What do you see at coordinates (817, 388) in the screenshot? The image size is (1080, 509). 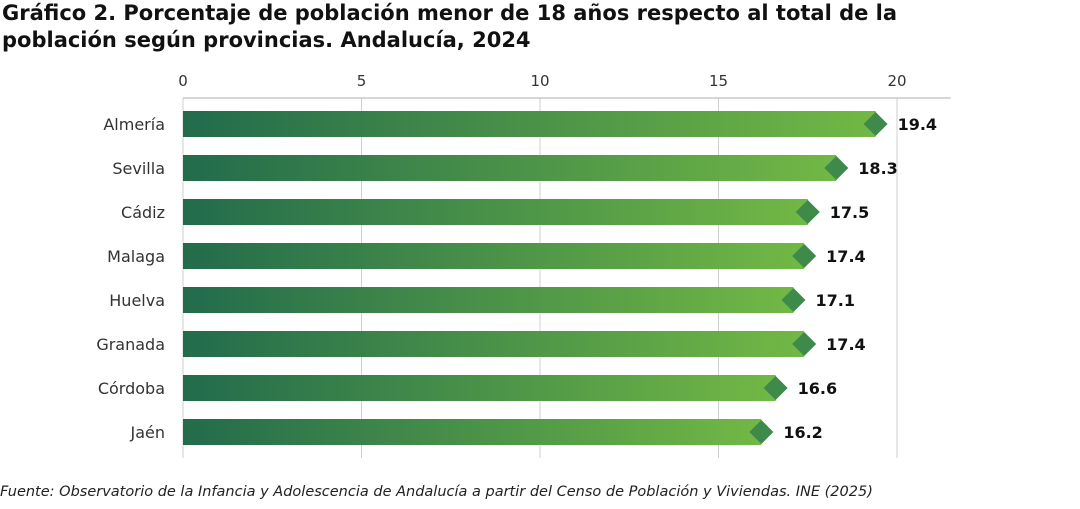 I see `value-label-7: 16.6` at bounding box center [817, 388].